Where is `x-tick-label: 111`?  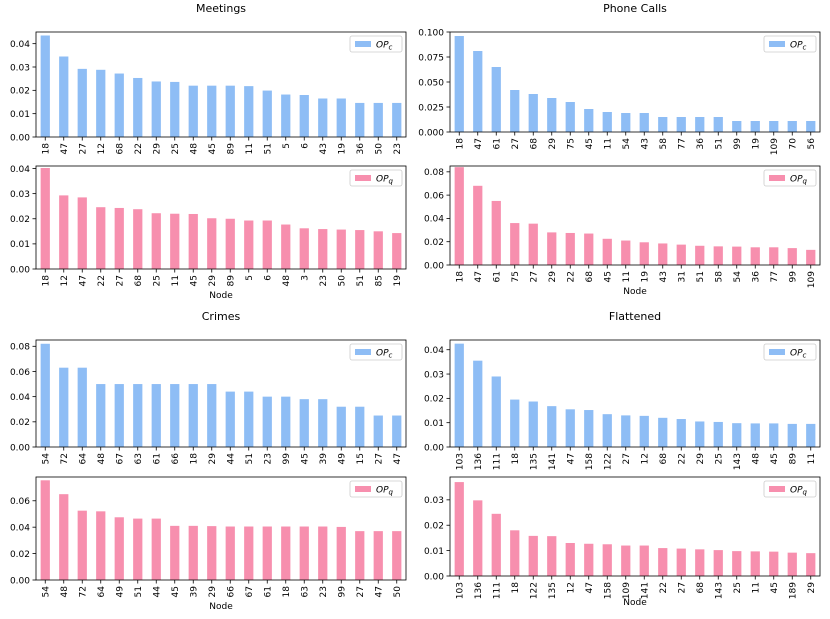 x-tick-label: 111 is located at coordinates (497, 461).